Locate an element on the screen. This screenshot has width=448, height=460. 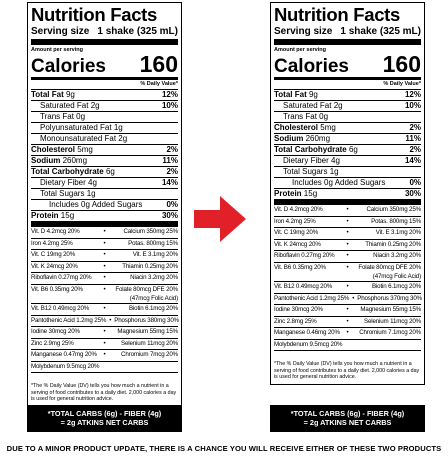
nutrient-amount: 6g is located at coordinates (353, 149).